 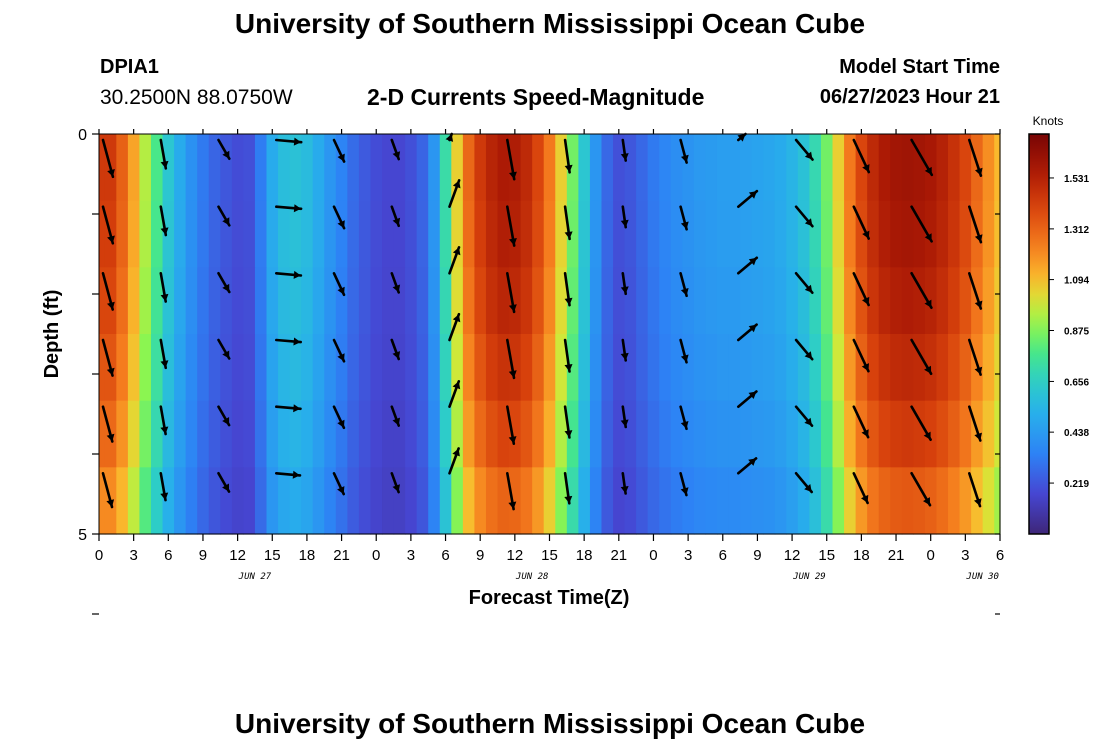 I want to click on model-start-value: 06/27/2023 Hour 21, so click(x=909, y=97).